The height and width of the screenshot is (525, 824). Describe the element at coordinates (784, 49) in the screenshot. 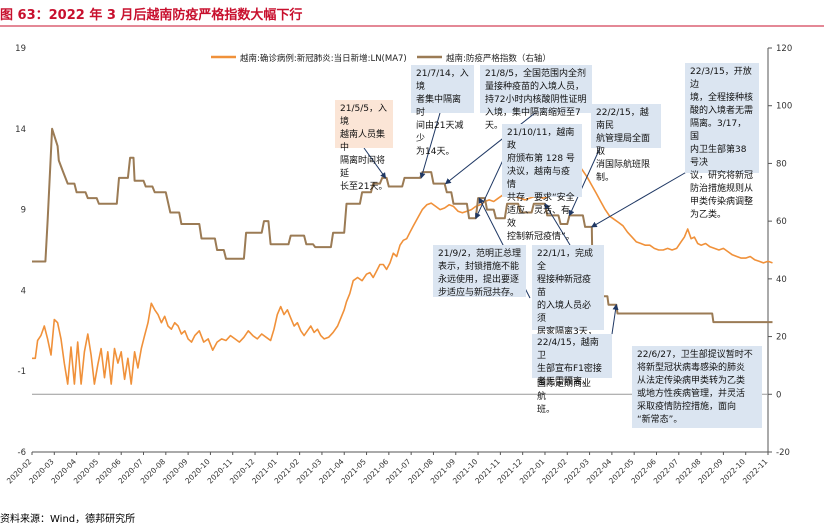

I see `right-tick-label: 120` at that location.